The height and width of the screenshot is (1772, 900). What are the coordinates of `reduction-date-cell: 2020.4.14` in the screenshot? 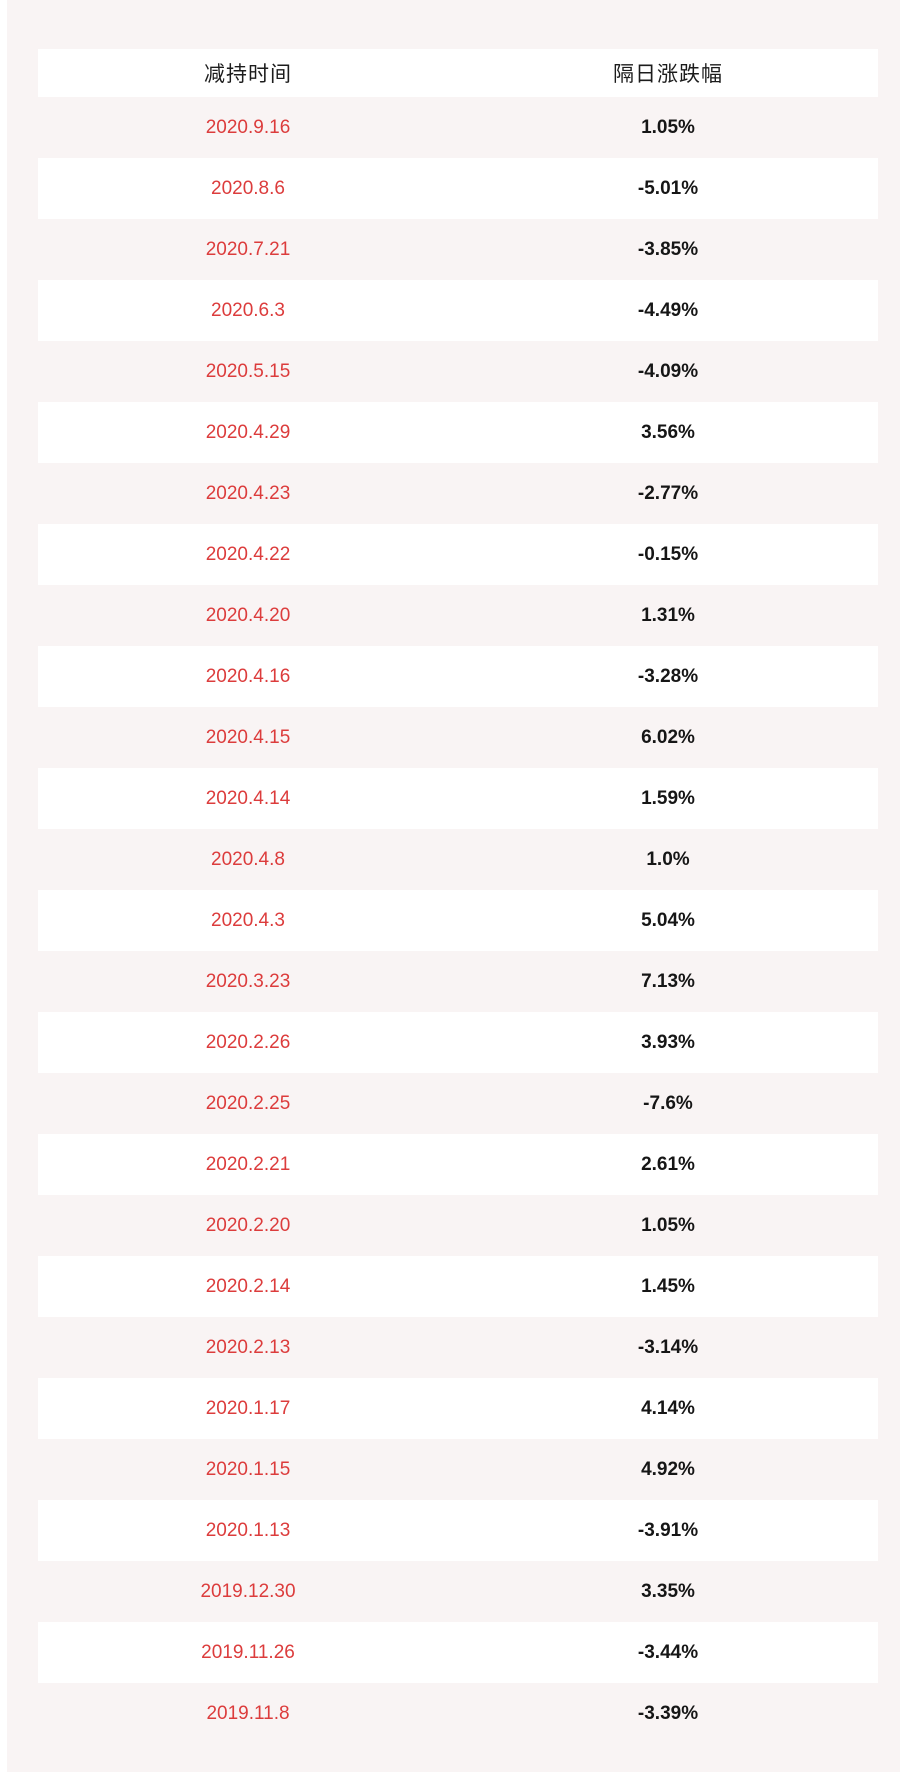 It's located at (248, 798).